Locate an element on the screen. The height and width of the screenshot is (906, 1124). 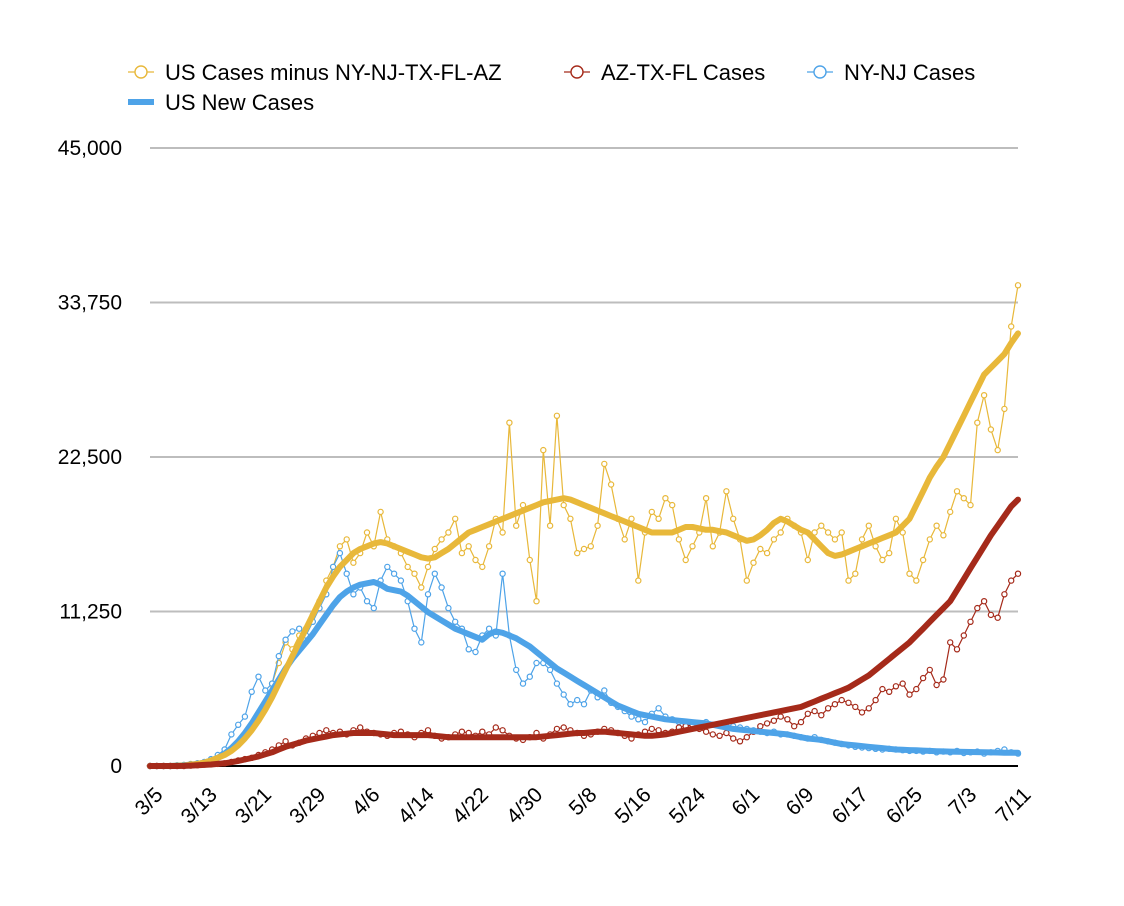
x-tick-label: 5/16 is located at coordinates (633, 805).